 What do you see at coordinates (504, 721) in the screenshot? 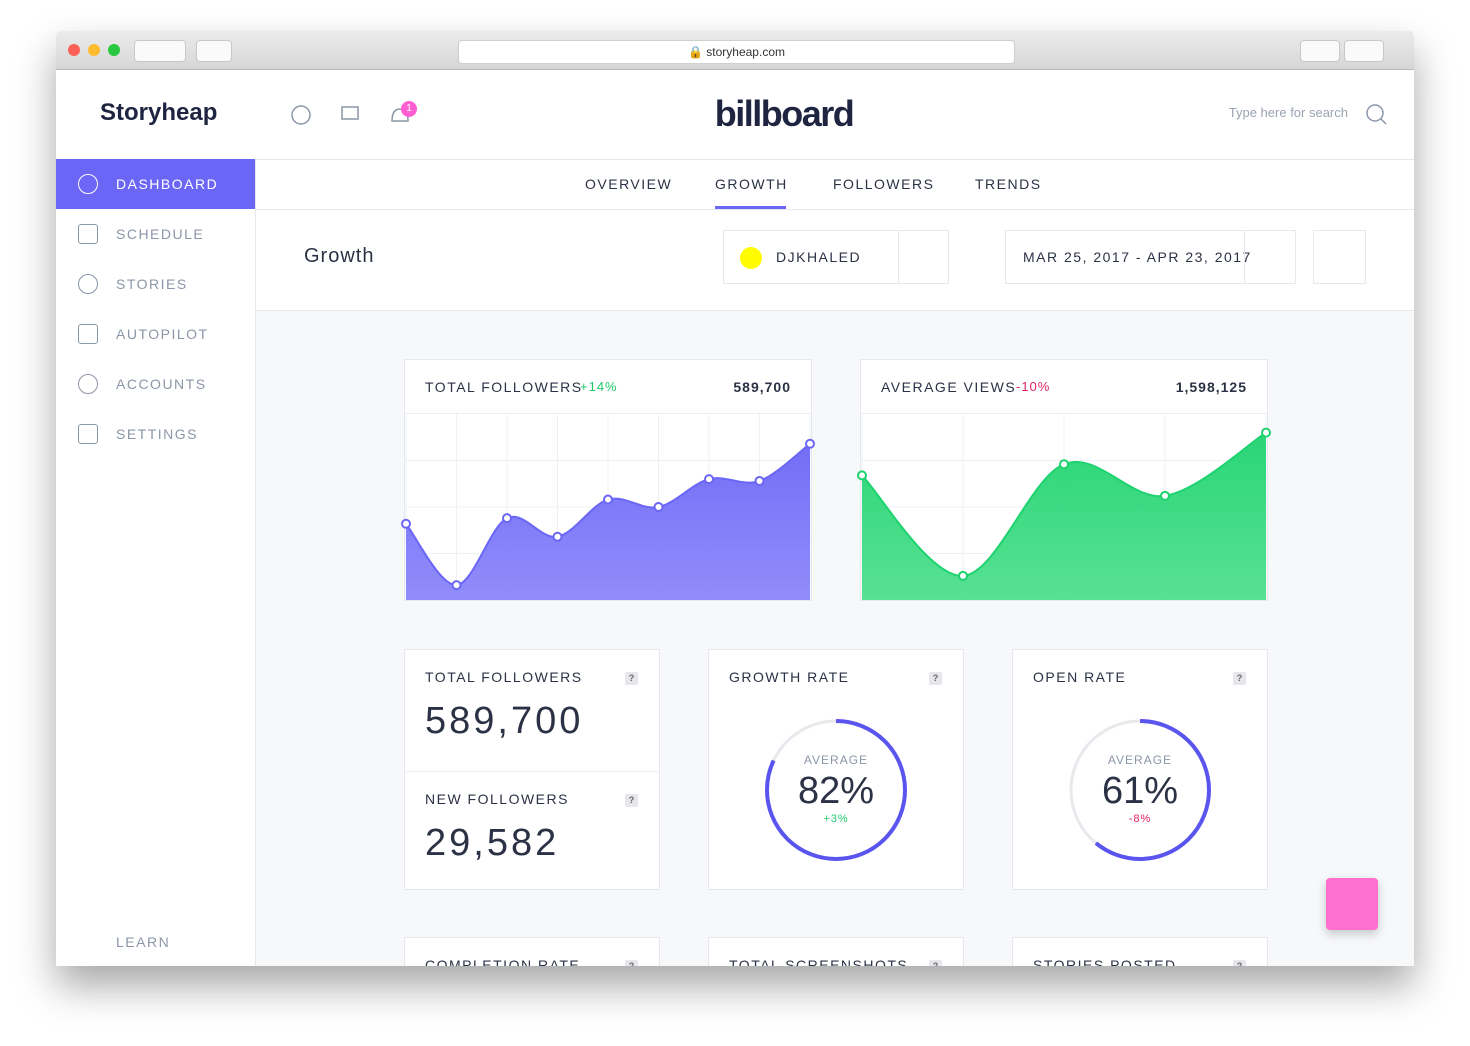
I see `stat-value: 589,700` at bounding box center [504, 721].